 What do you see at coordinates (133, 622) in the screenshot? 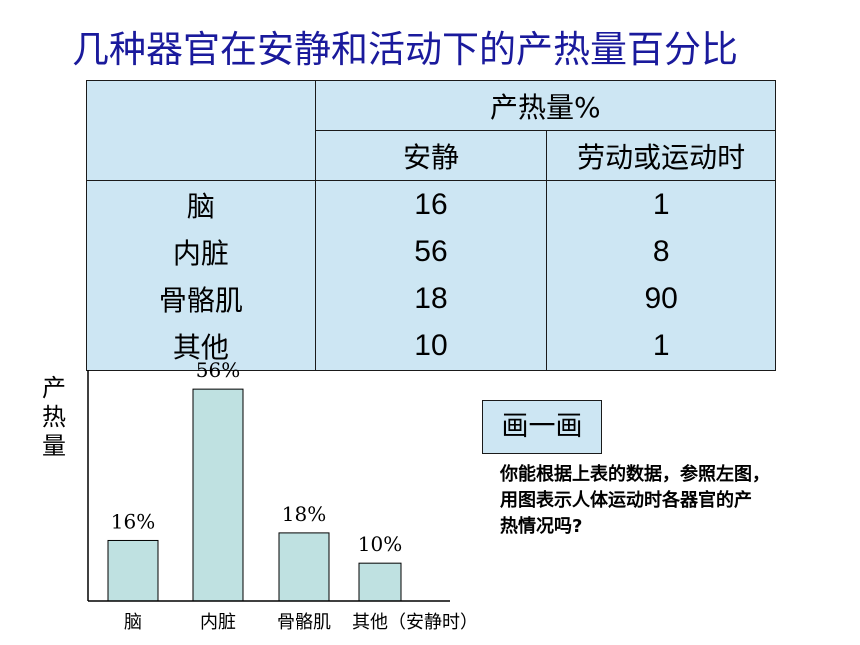
I see `category-label: 脑` at bounding box center [133, 622].